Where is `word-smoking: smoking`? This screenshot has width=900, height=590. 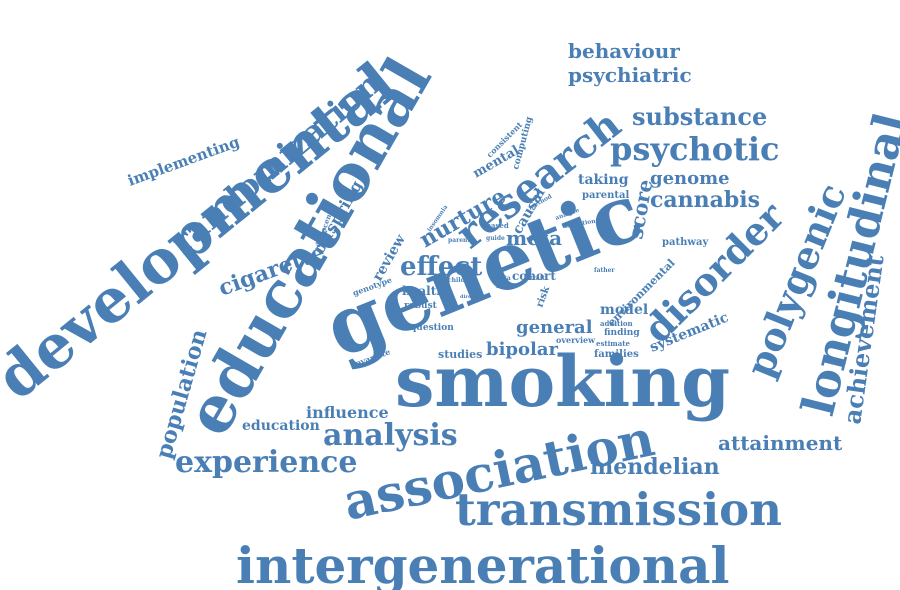
word-smoking: smoking is located at coordinates (562, 381).